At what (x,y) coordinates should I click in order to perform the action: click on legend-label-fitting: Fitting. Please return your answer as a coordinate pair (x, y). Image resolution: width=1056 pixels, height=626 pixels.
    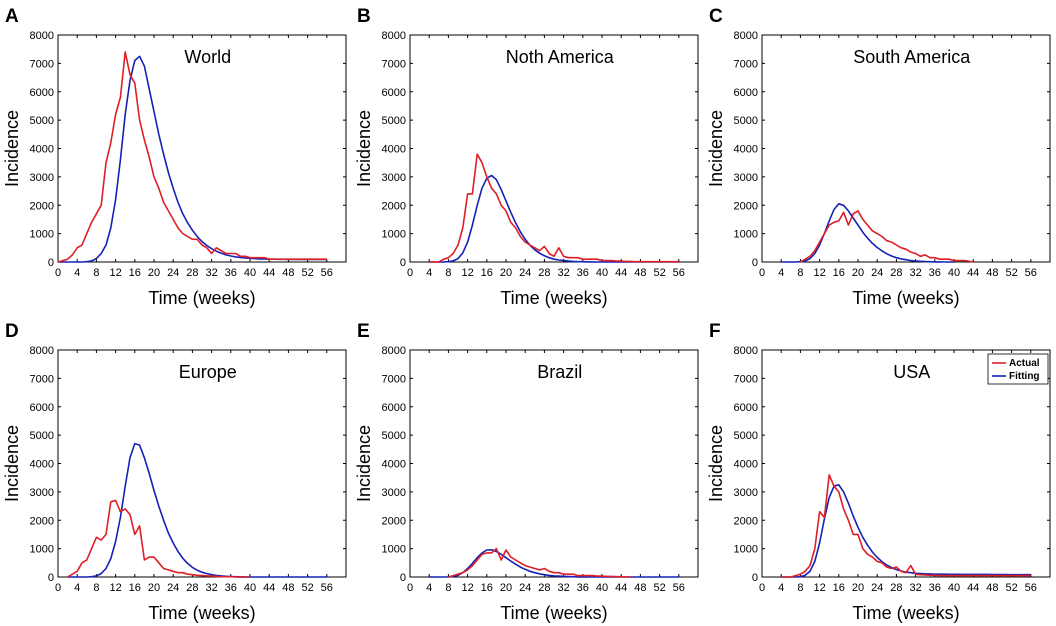
    Looking at the image, I should click on (1024, 376).